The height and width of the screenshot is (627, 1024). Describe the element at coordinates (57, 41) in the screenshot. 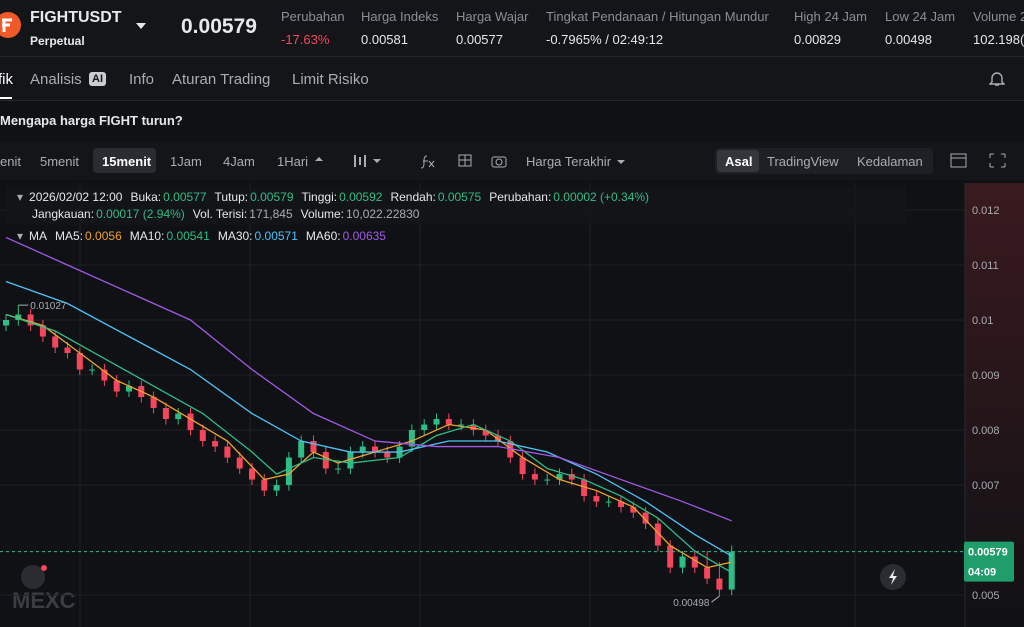

I see `contract-type: Perpetual` at that location.